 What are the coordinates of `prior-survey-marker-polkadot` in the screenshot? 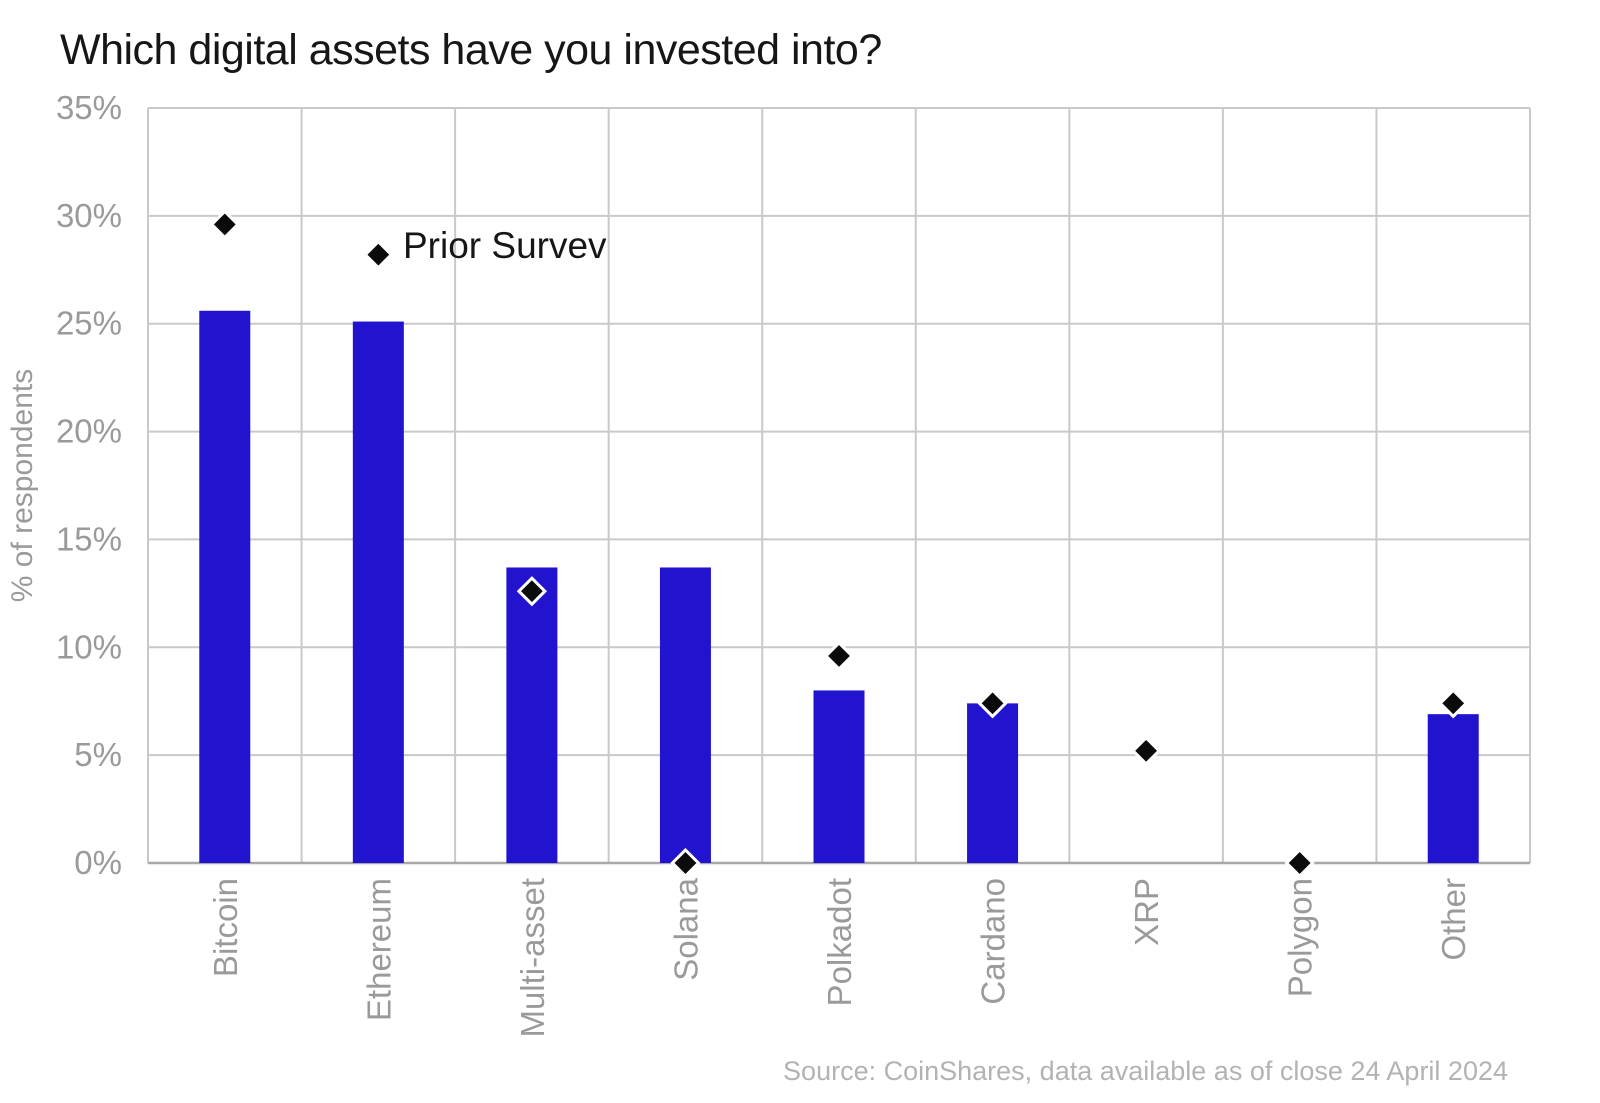 It's located at (839, 656).